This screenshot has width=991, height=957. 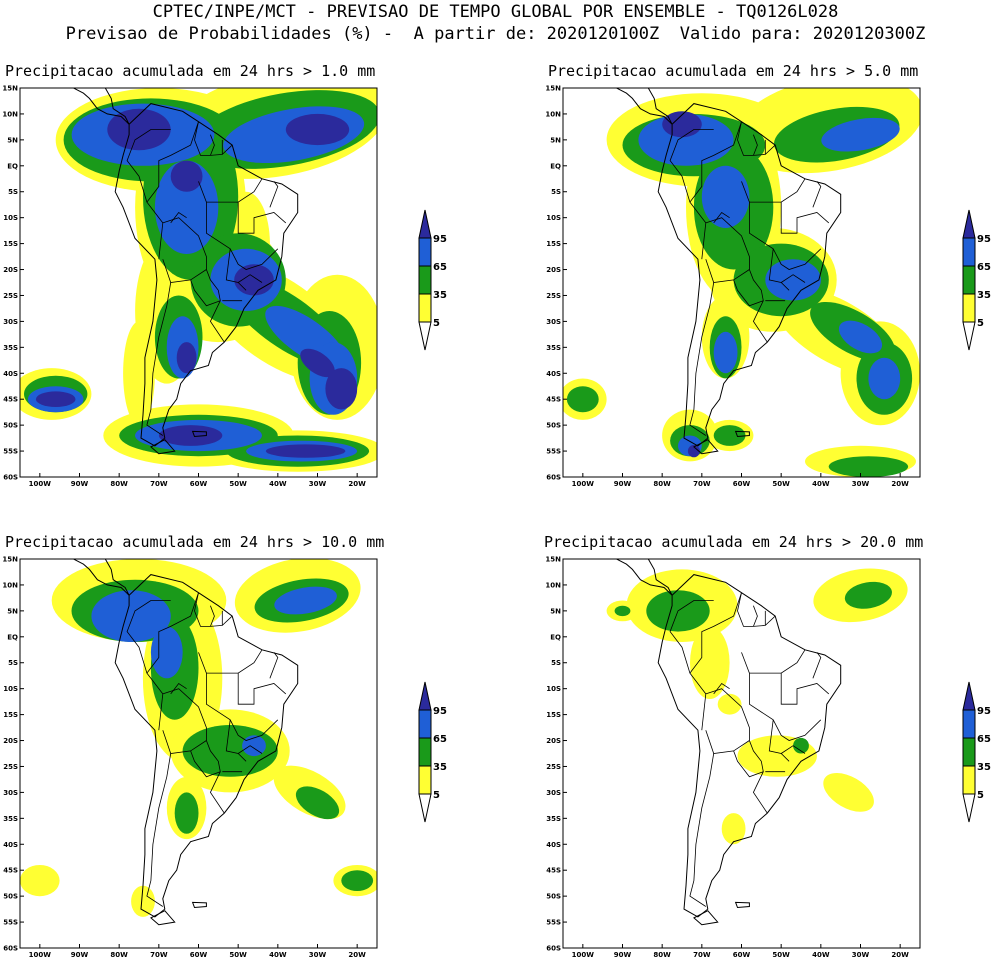 What do you see at coordinates (10, 452) in the screenshot?
I see `lat-tick-label: 55S` at bounding box center [10, 452].